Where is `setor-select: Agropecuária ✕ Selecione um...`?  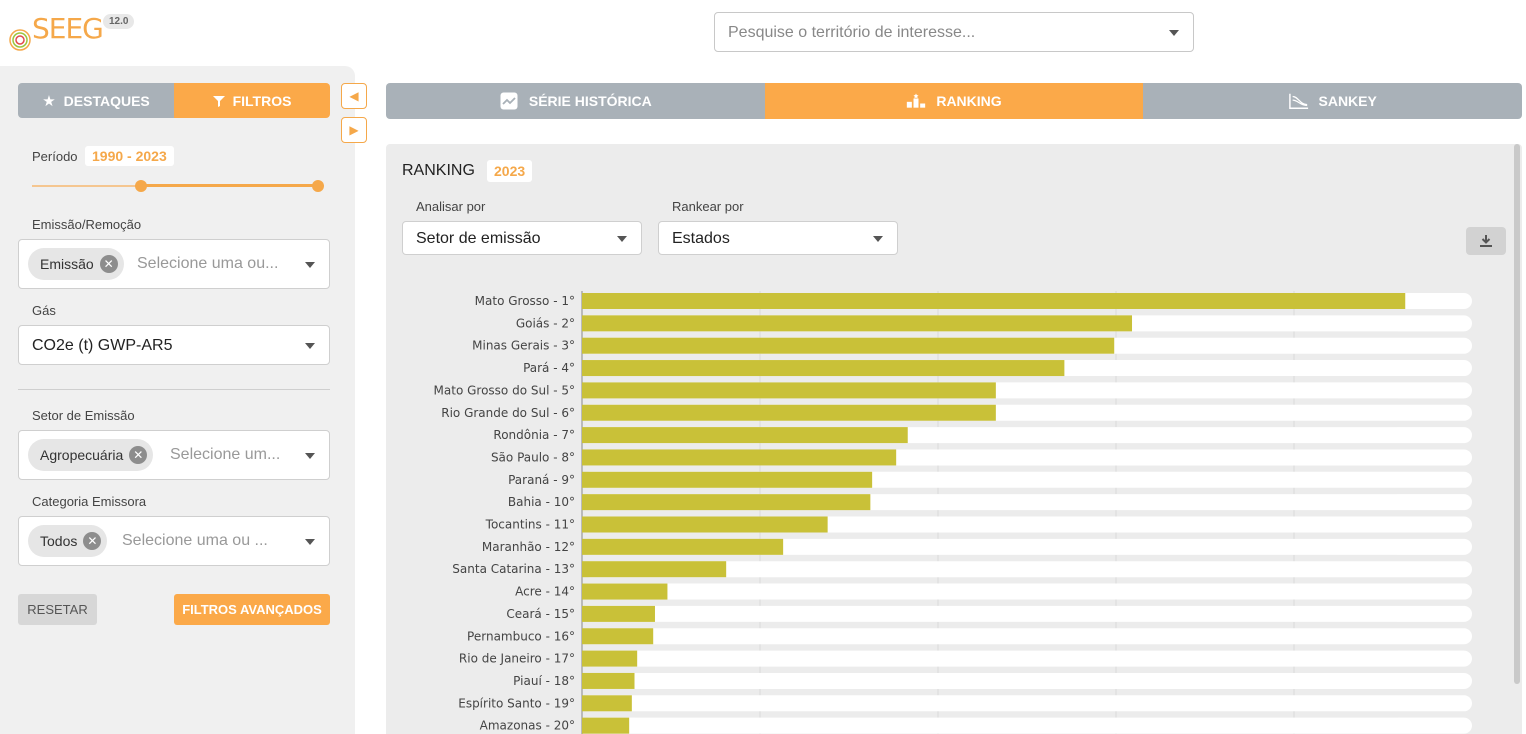 setor-select: Agropecuária ✕ Selecione um... is located at coordinates (174, 455).